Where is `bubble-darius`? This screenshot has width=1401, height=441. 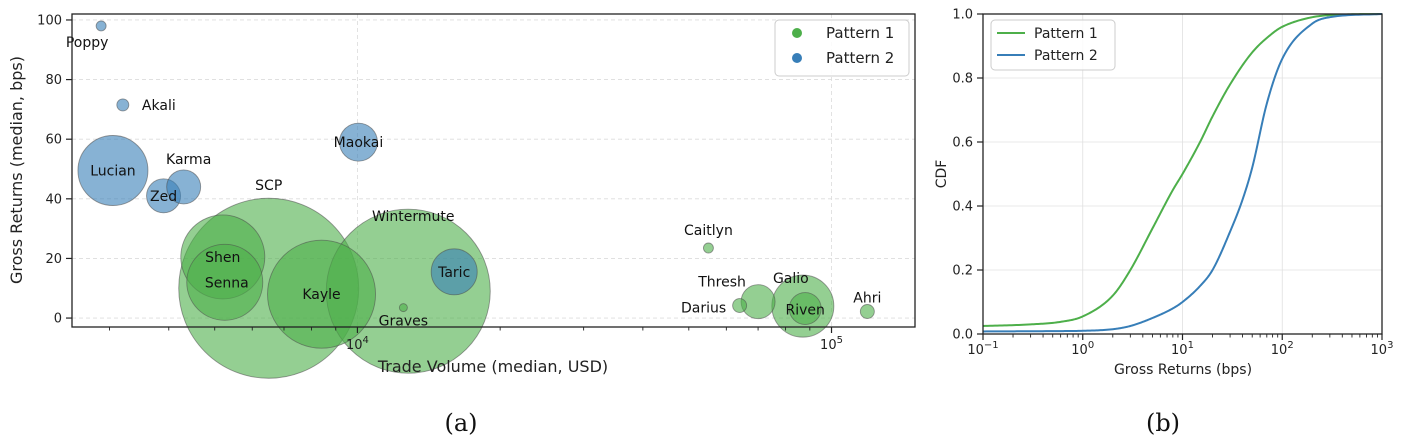
bubble-darius is located at coordinates (740, 305).